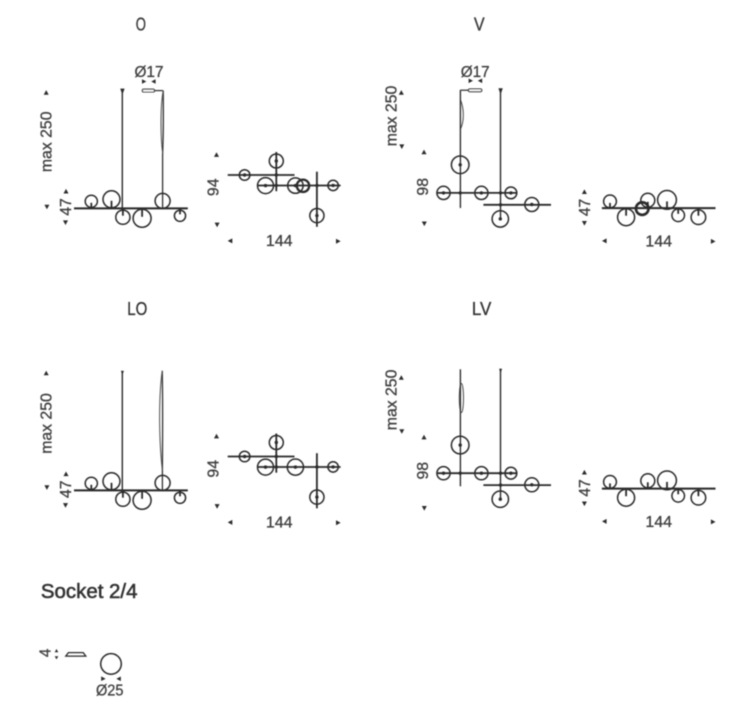 This screenshot has width=751, height=711. Describe the element at coordinates (110, 691) in the screenshot. I see `svg-text: Ø25` at that location.